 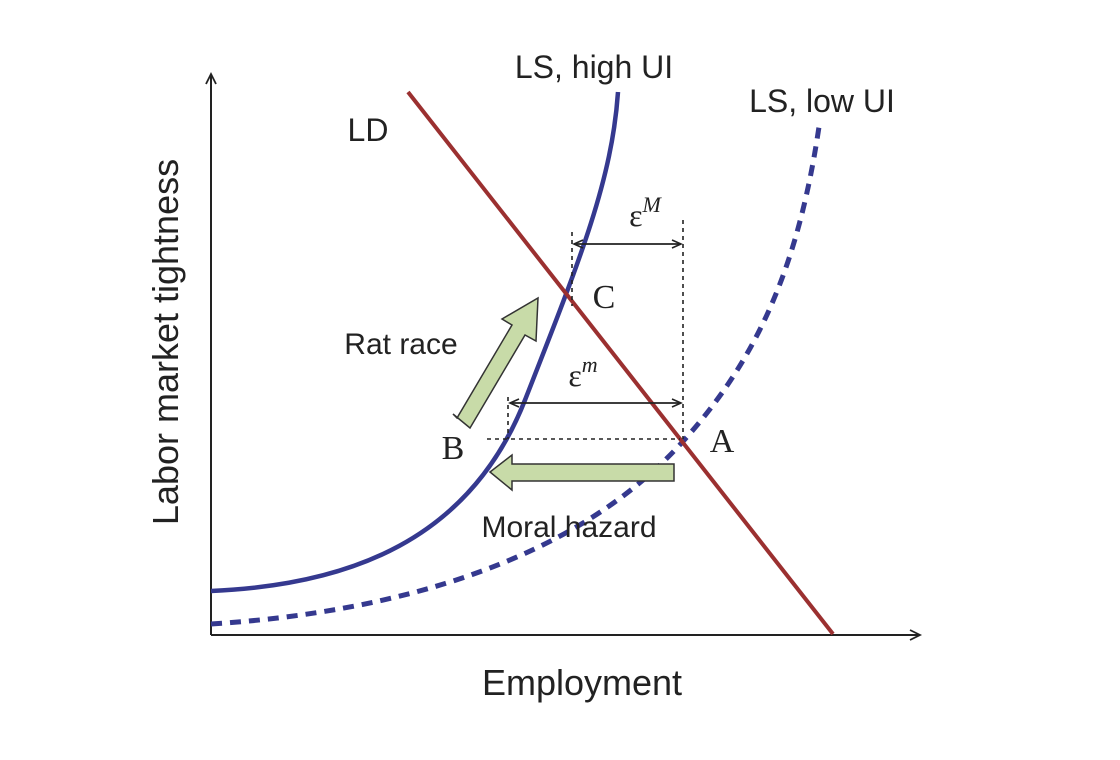 I want to click on ld-label: LD, so click(x=368, y=130).